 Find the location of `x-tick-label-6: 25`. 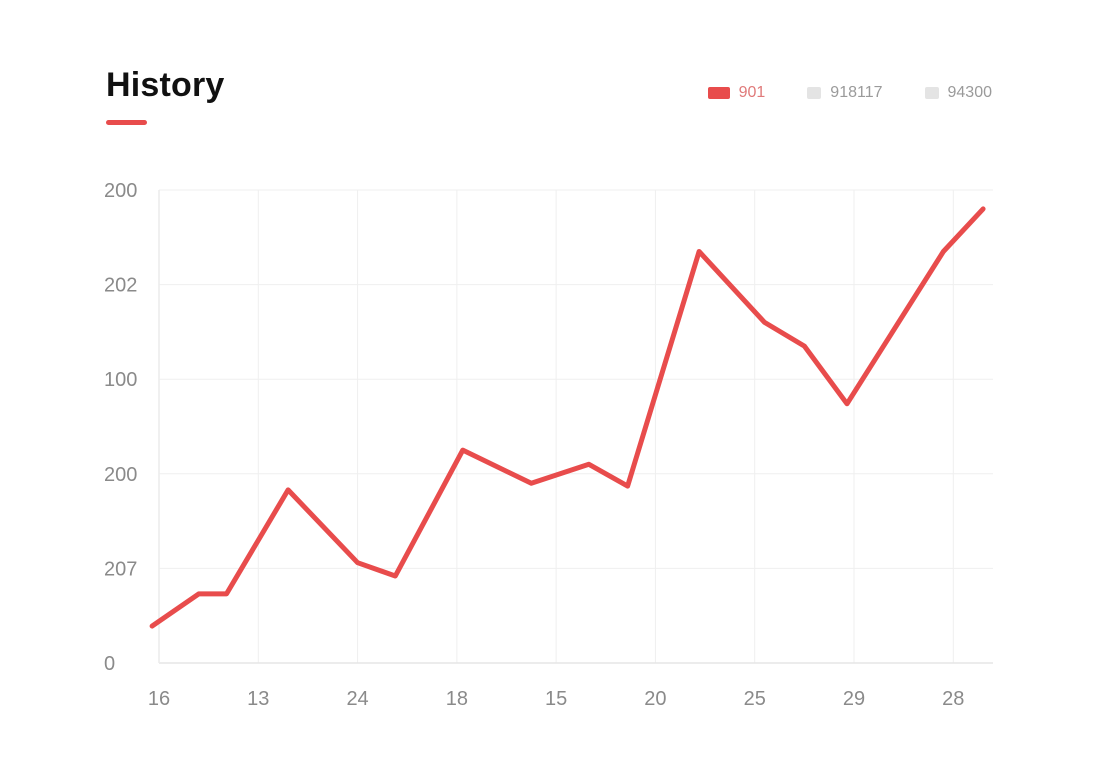

x-tick-label-6: 25 is located at coordinates (755, 699).